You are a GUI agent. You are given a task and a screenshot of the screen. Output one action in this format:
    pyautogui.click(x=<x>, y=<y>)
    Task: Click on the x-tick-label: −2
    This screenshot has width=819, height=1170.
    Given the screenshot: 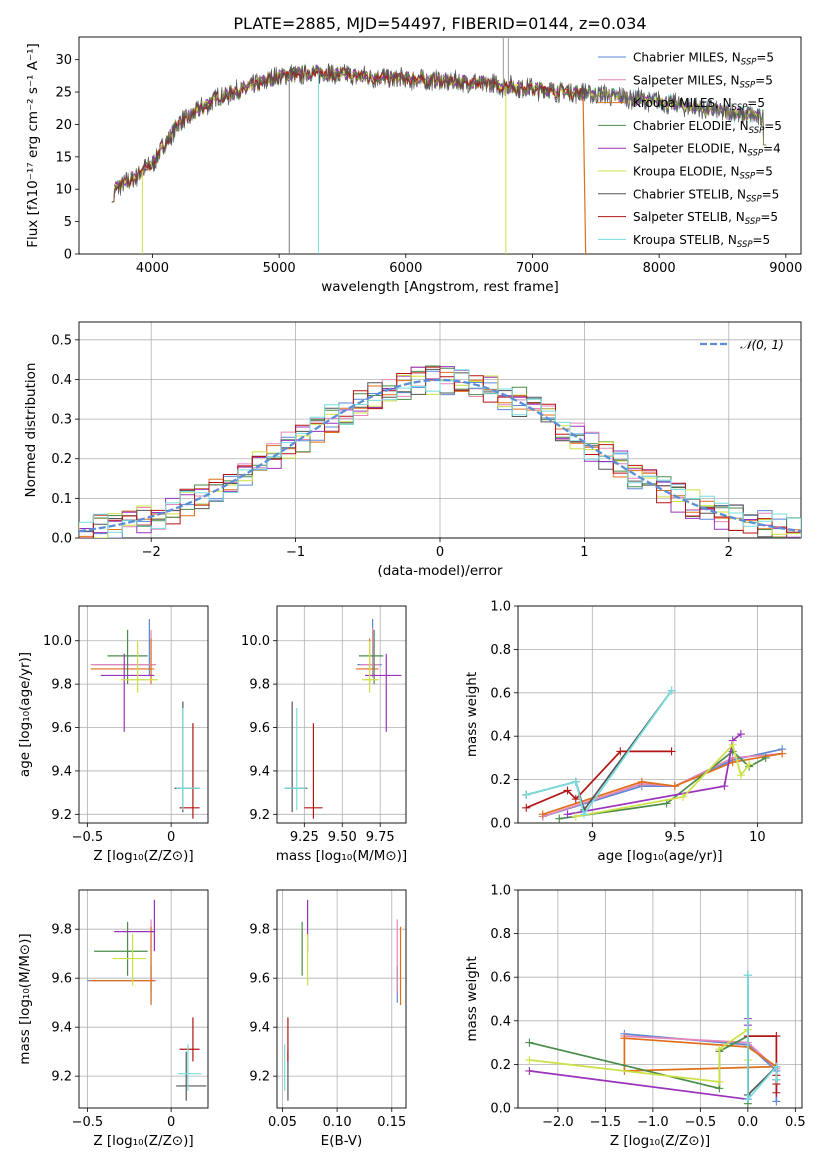 What is the action you would take?
    pyautogui.click(x=151, y=552)
    